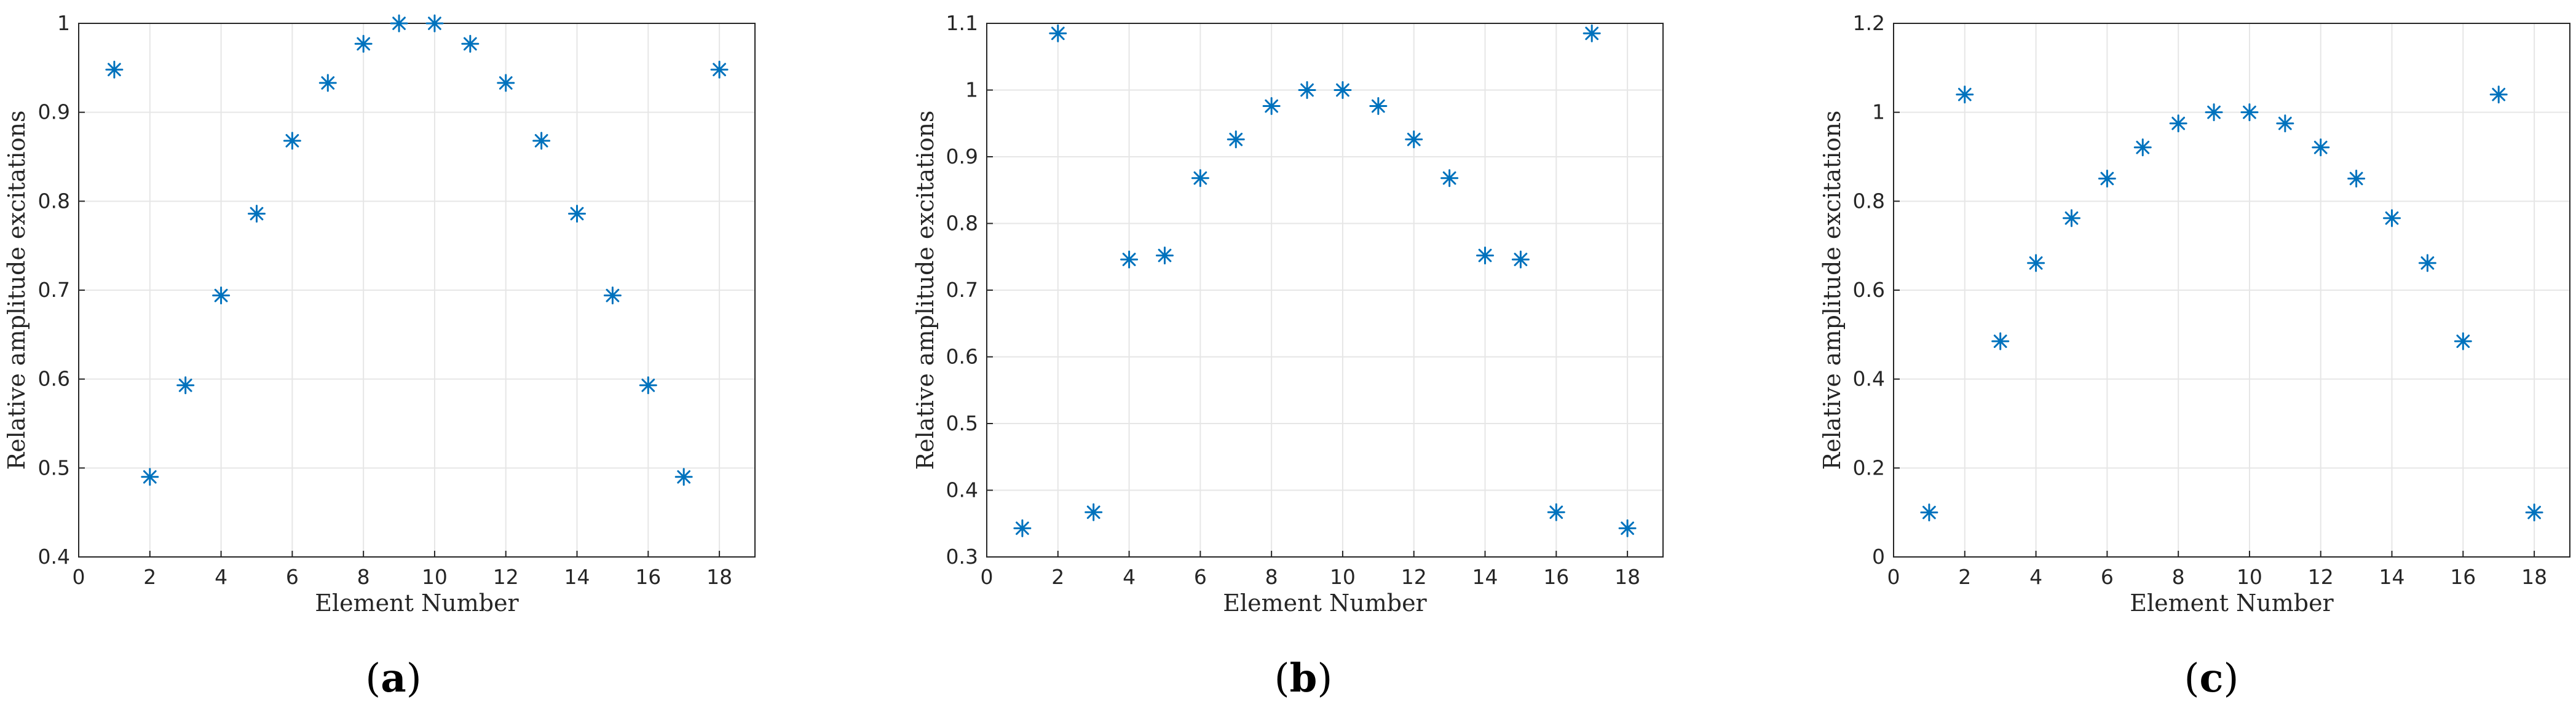 Image resolution: width=2576 pixels, height=710 pixels. I want to click on y-tick-label: 0, so click(1879, 557).